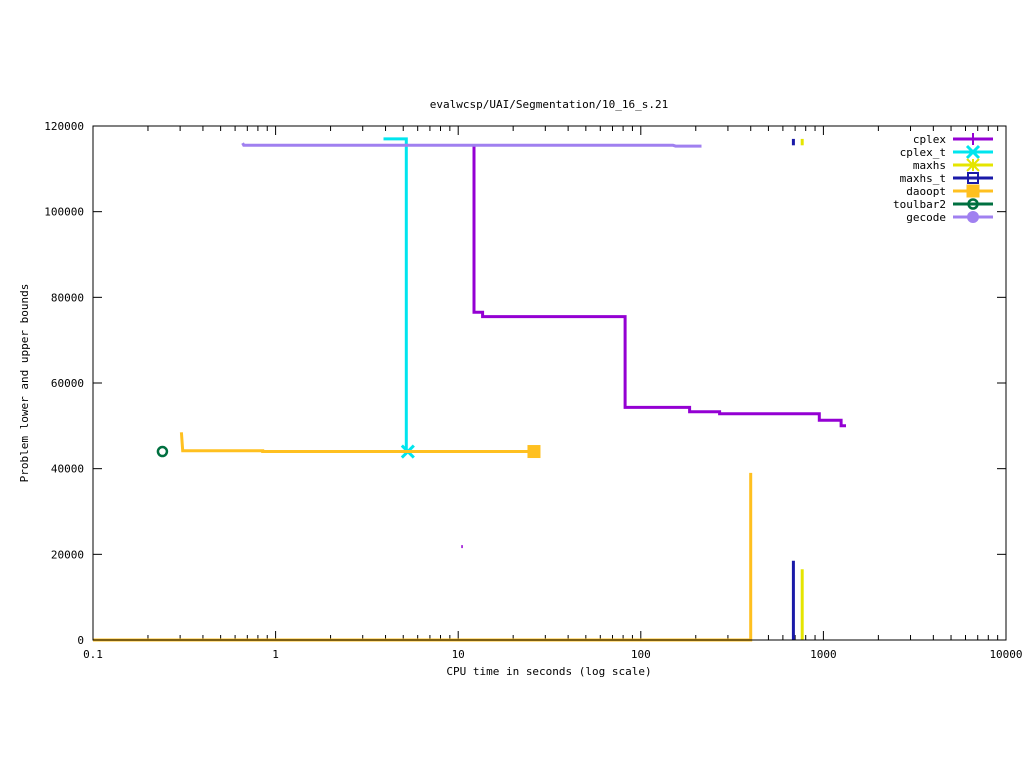 This screenshot has width=1024, height=768. I want to click on legend-label: toulbar2, so click(919, 204).